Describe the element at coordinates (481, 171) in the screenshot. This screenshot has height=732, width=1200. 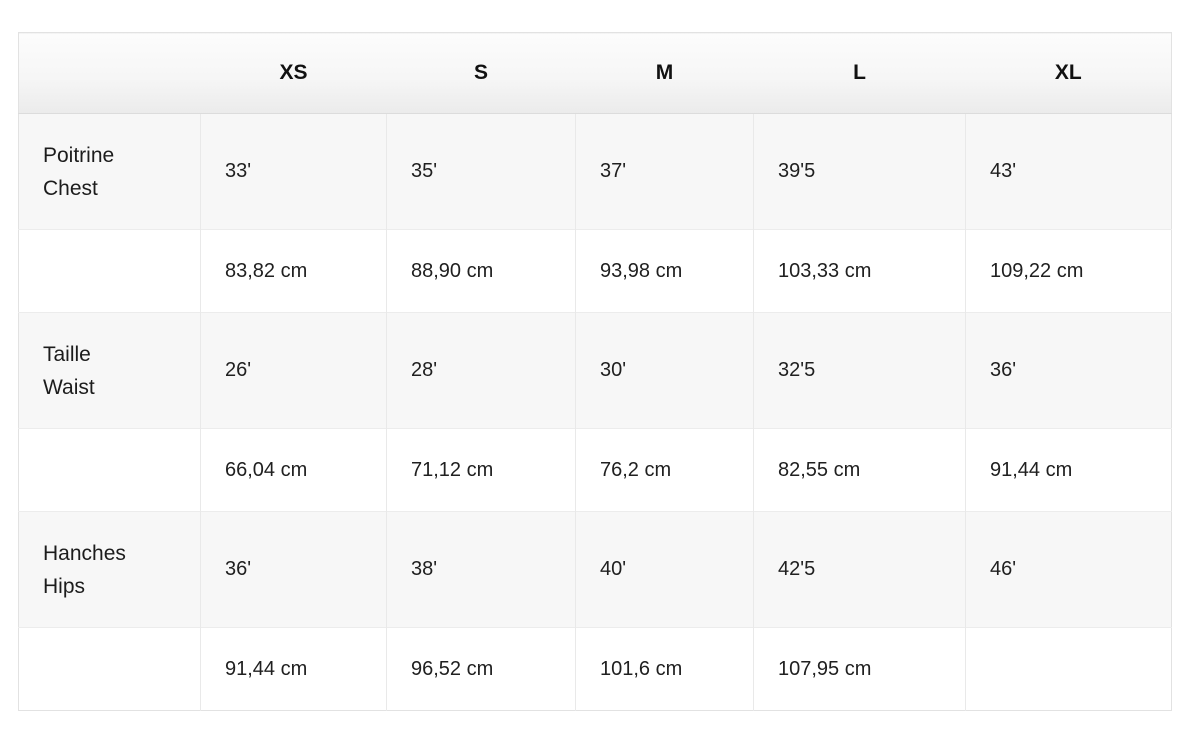
I see `value-cell: 35'` at that location.